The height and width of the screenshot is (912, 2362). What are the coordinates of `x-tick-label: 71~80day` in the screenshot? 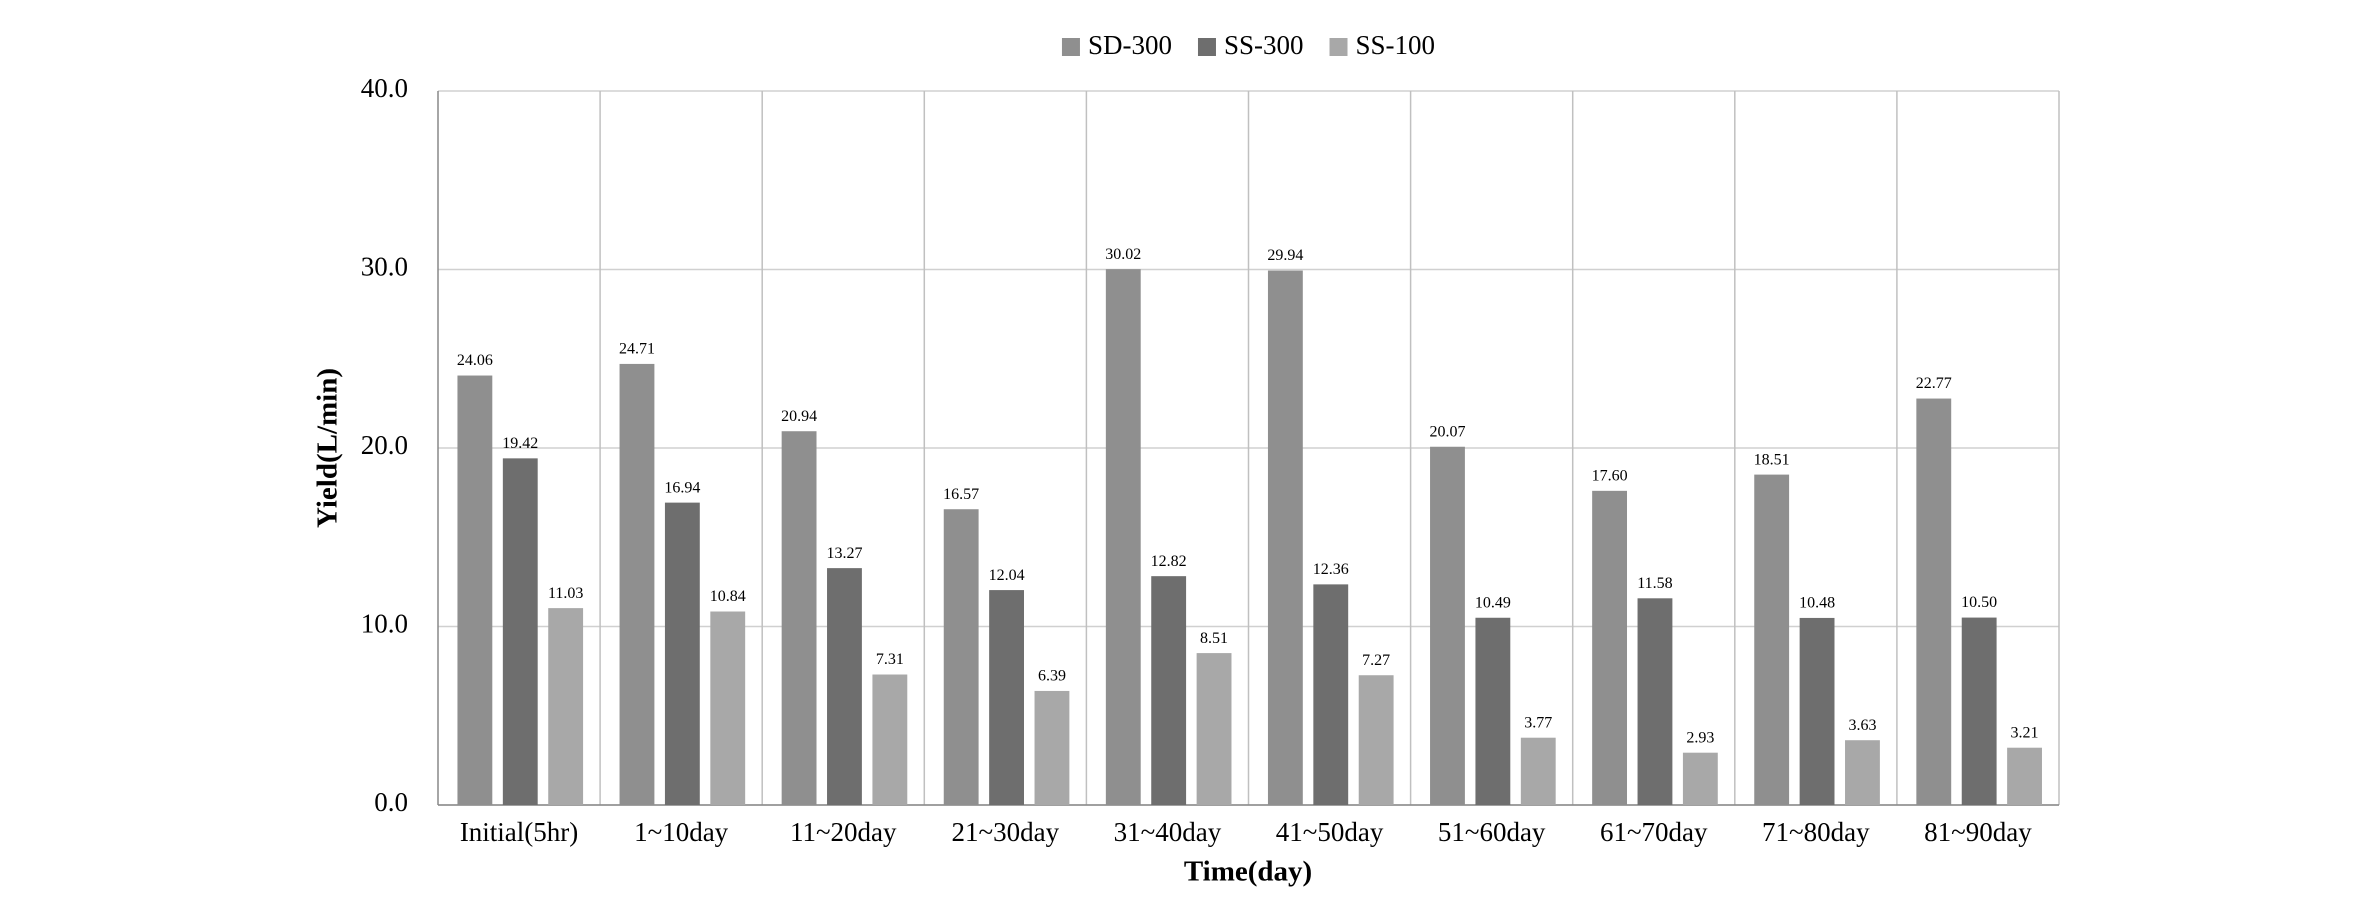 It's located at (1816, 832).